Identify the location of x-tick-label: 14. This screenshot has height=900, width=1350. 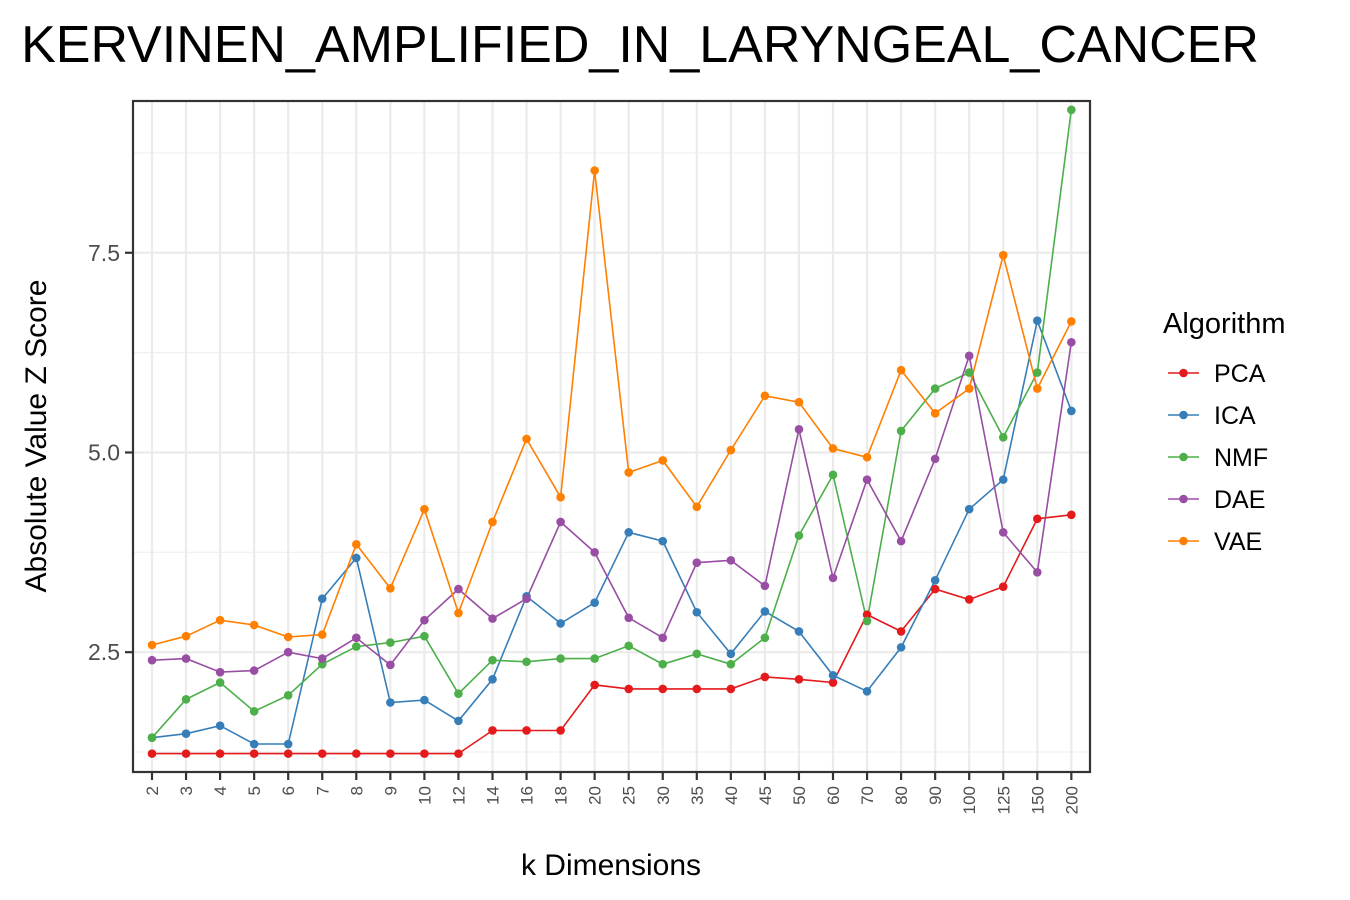
(493, 795).